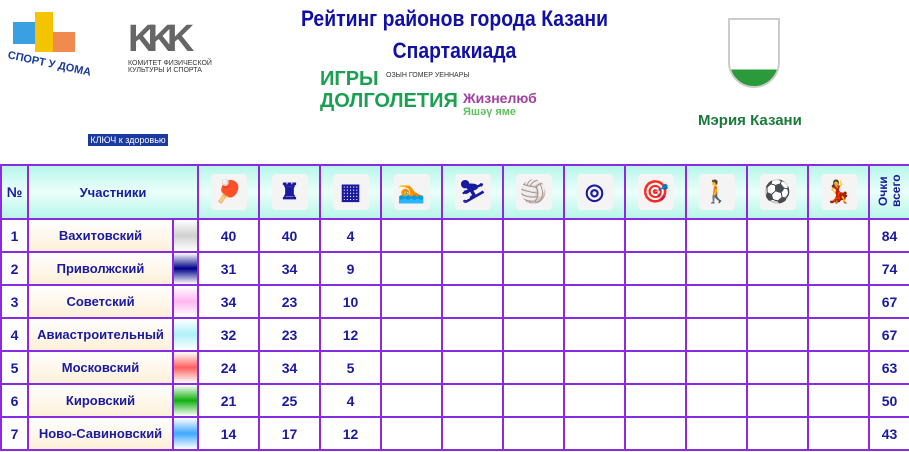 The width and height of the screenshot is (909, 452). I want to click on darts-icon: 🎯, so click(655, 192).